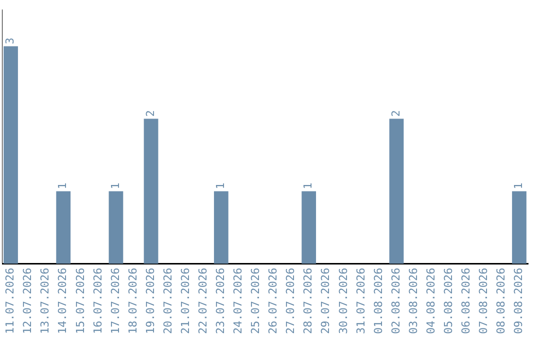 This screenshot has height=340, width=540. I want to click on data-label: 3, so click(10, 41).